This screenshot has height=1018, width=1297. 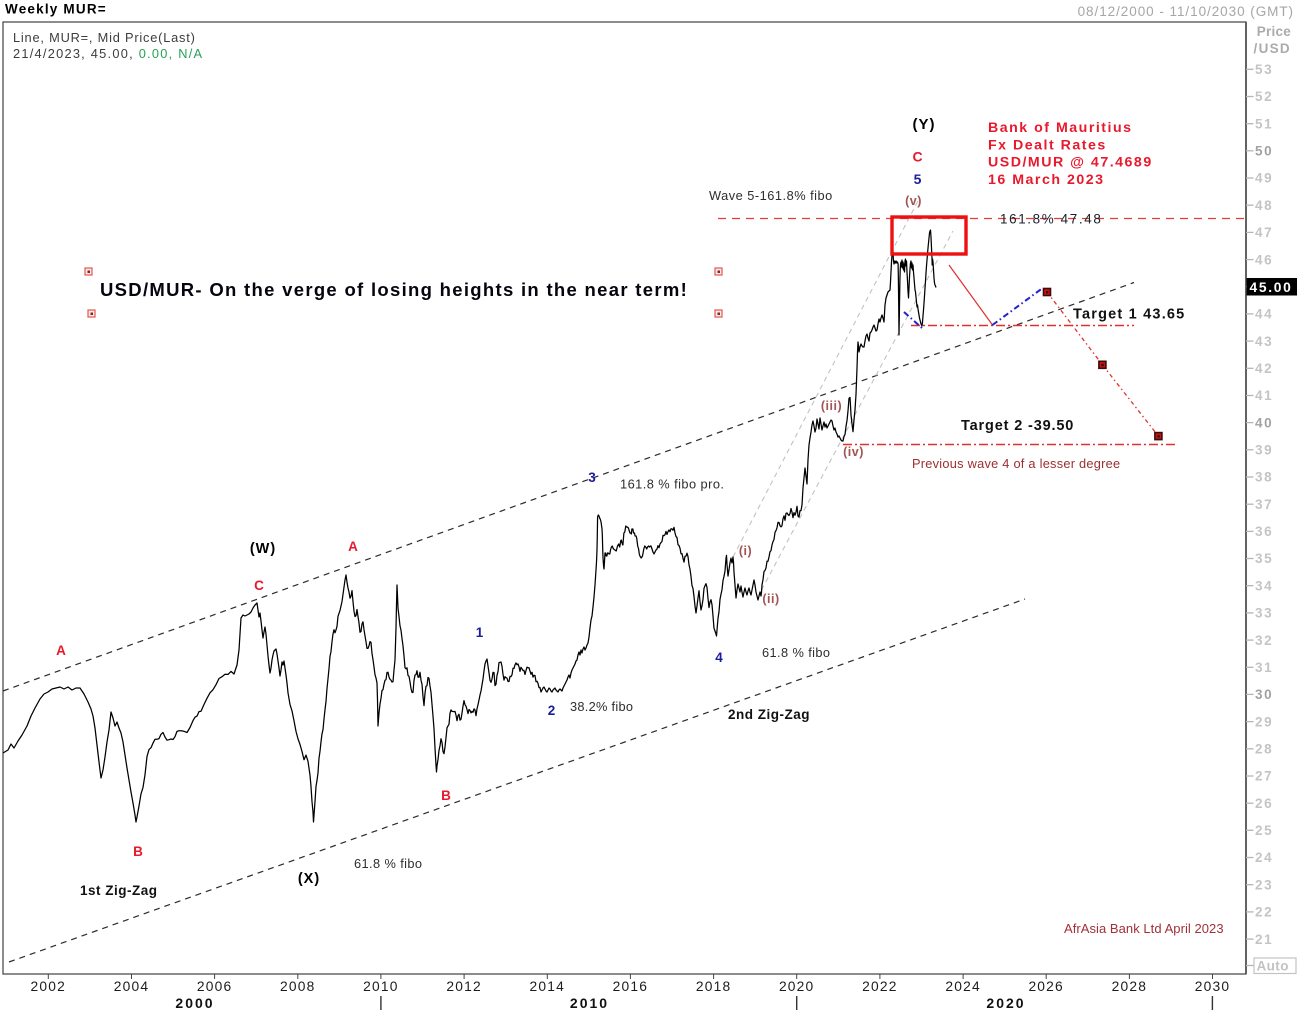 I want to click on svg-text: 22, so click(x=1264, y=912).